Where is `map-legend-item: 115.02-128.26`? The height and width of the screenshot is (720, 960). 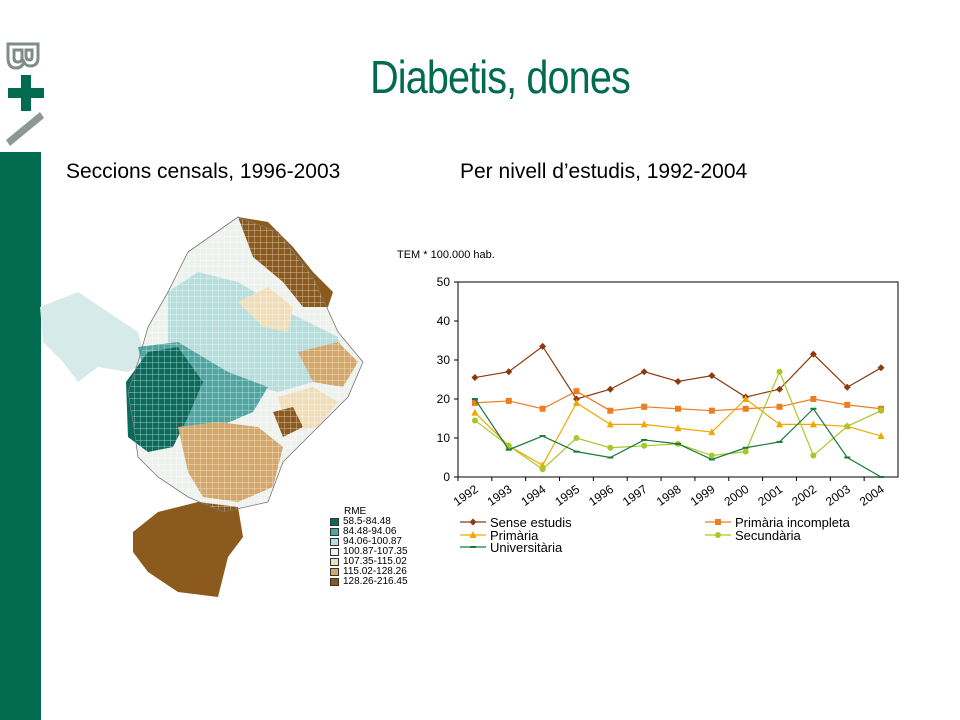
map-legend-item: 115.02-128.26 is located at coordinates (369, 572).